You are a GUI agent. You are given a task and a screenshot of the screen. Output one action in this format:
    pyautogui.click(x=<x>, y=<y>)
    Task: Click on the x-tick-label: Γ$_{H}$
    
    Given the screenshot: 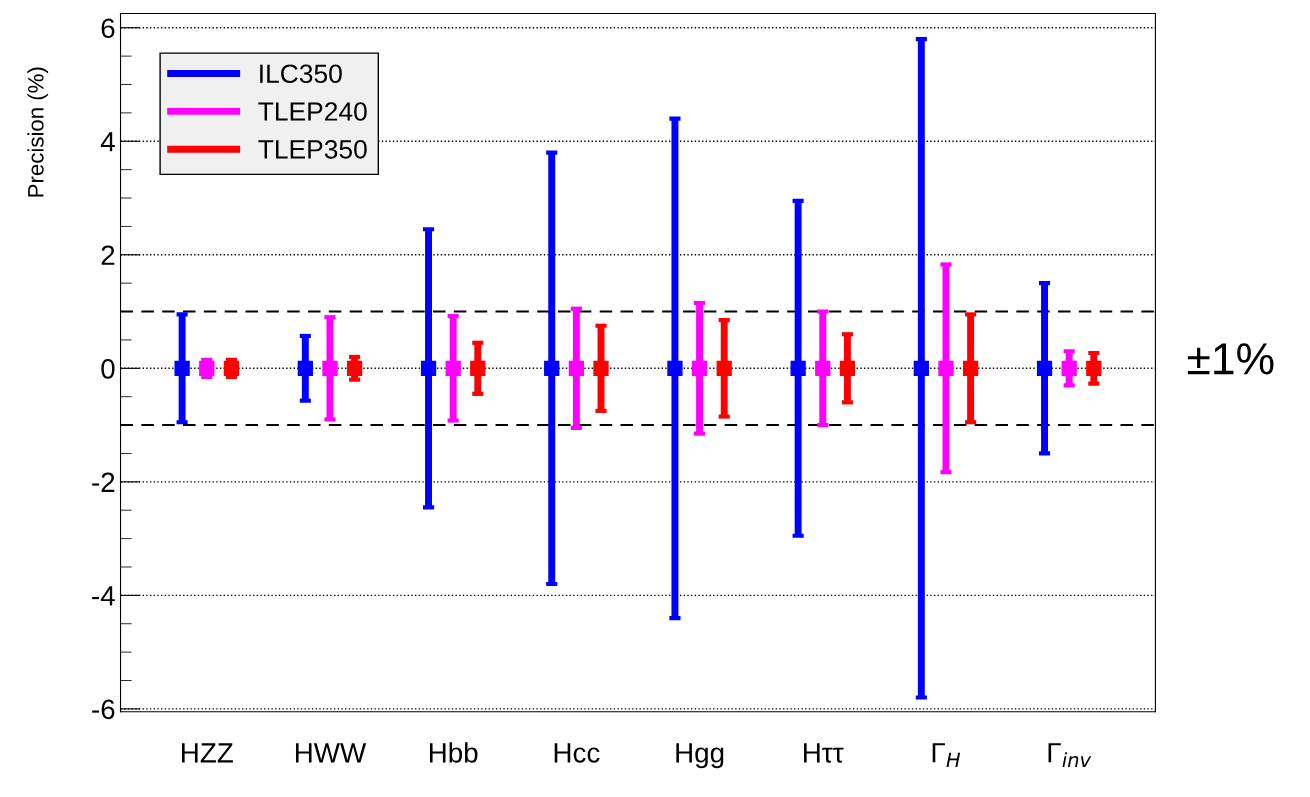 What is the action you would take?
    pyautogui.click(x=946, y=755)
    